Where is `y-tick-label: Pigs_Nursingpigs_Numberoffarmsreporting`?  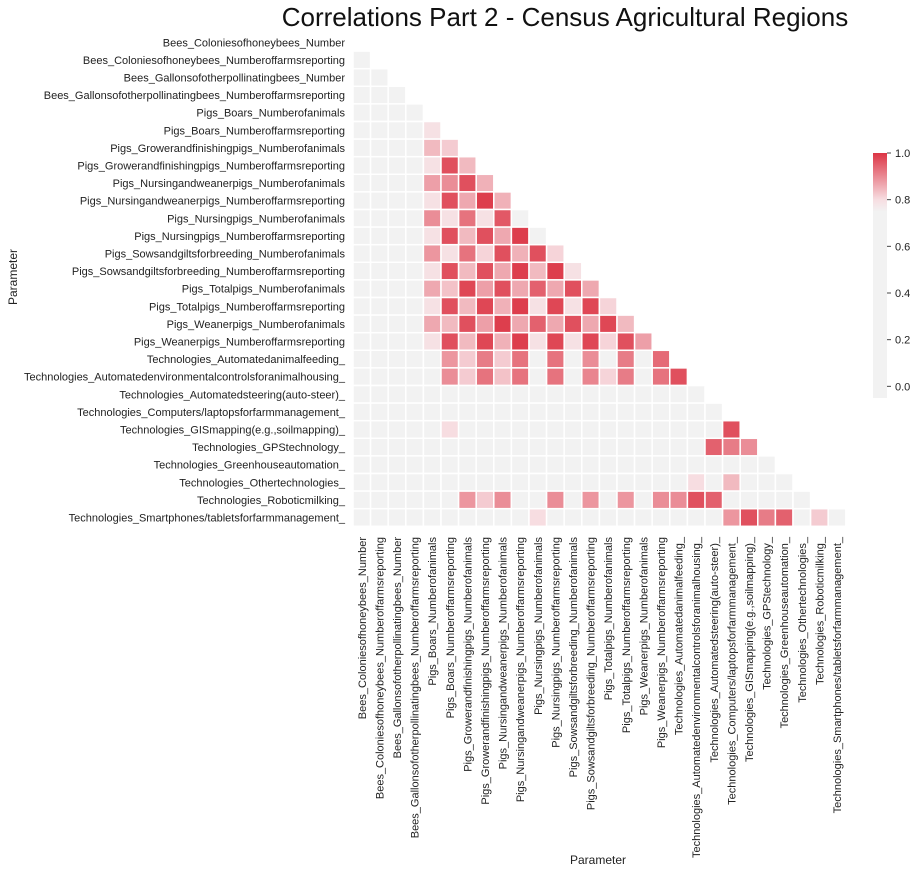 y-tick-label: Pigs_Nursingpigs_Numberoffarmsreporting is located at coordinates (239, 237).